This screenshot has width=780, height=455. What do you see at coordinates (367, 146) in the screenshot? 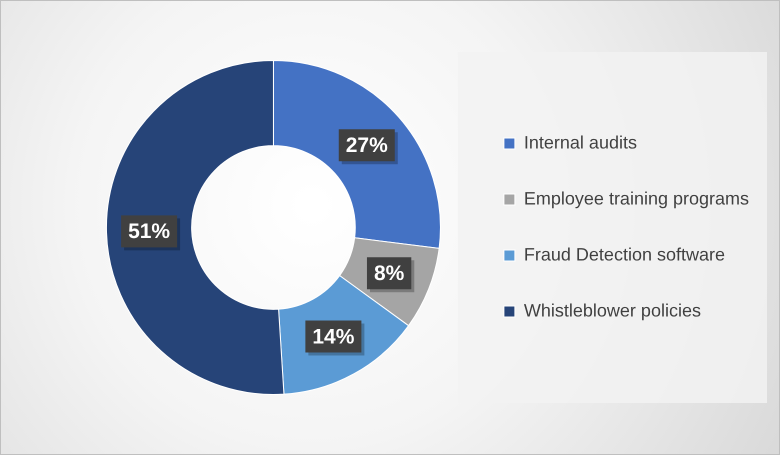
I see `data-label: 27%` at bounding box center [367, 146].